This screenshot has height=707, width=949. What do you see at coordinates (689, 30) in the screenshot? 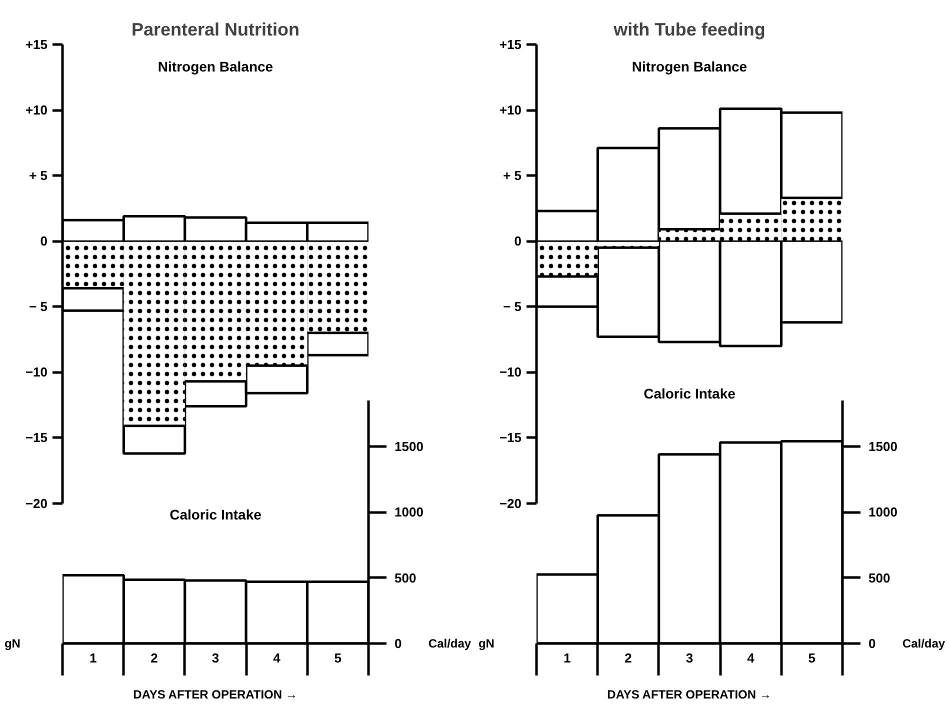
I see `chart-title: with Tube feeding` at bounding box center [689, 30].